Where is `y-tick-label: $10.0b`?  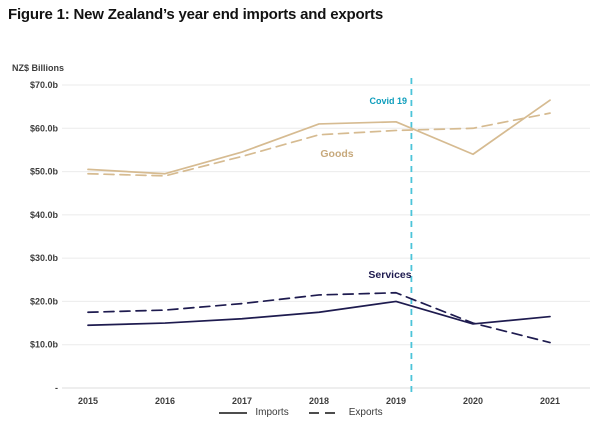
y-tick-label: $10.0b is located at coordinates (44, 345).